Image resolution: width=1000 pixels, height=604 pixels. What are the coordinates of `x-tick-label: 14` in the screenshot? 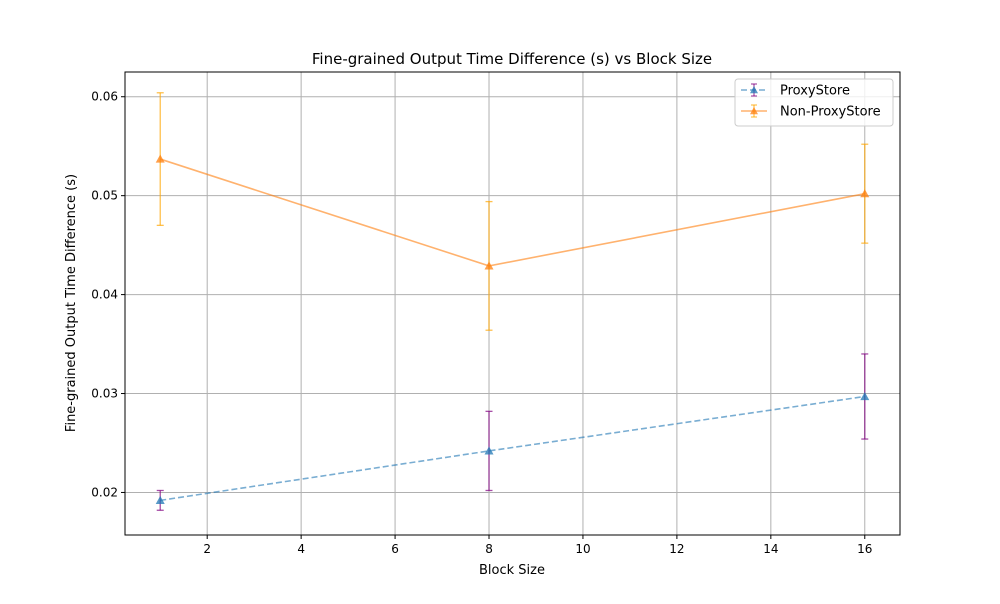 It's located at (770, 549).